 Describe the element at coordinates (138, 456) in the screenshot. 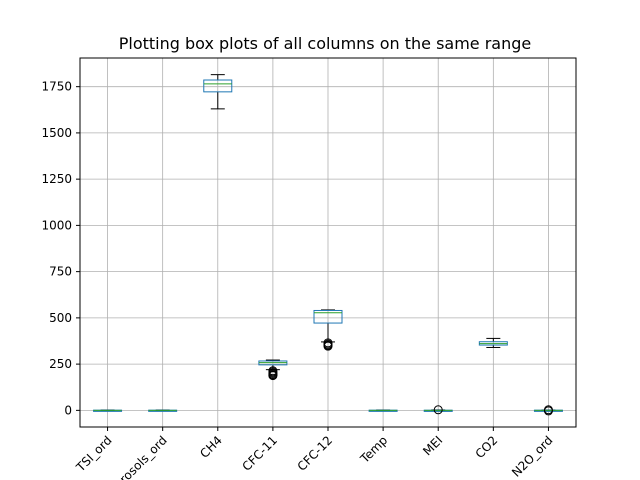

I see `x-tick-label: Aerosols_ord` at that location.